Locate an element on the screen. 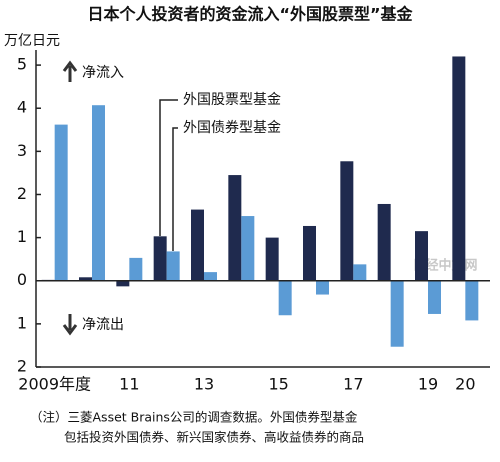 The height and width of the screenshot is (462, 500). x-tick-label: 20 is located at coordinates (465, 384).